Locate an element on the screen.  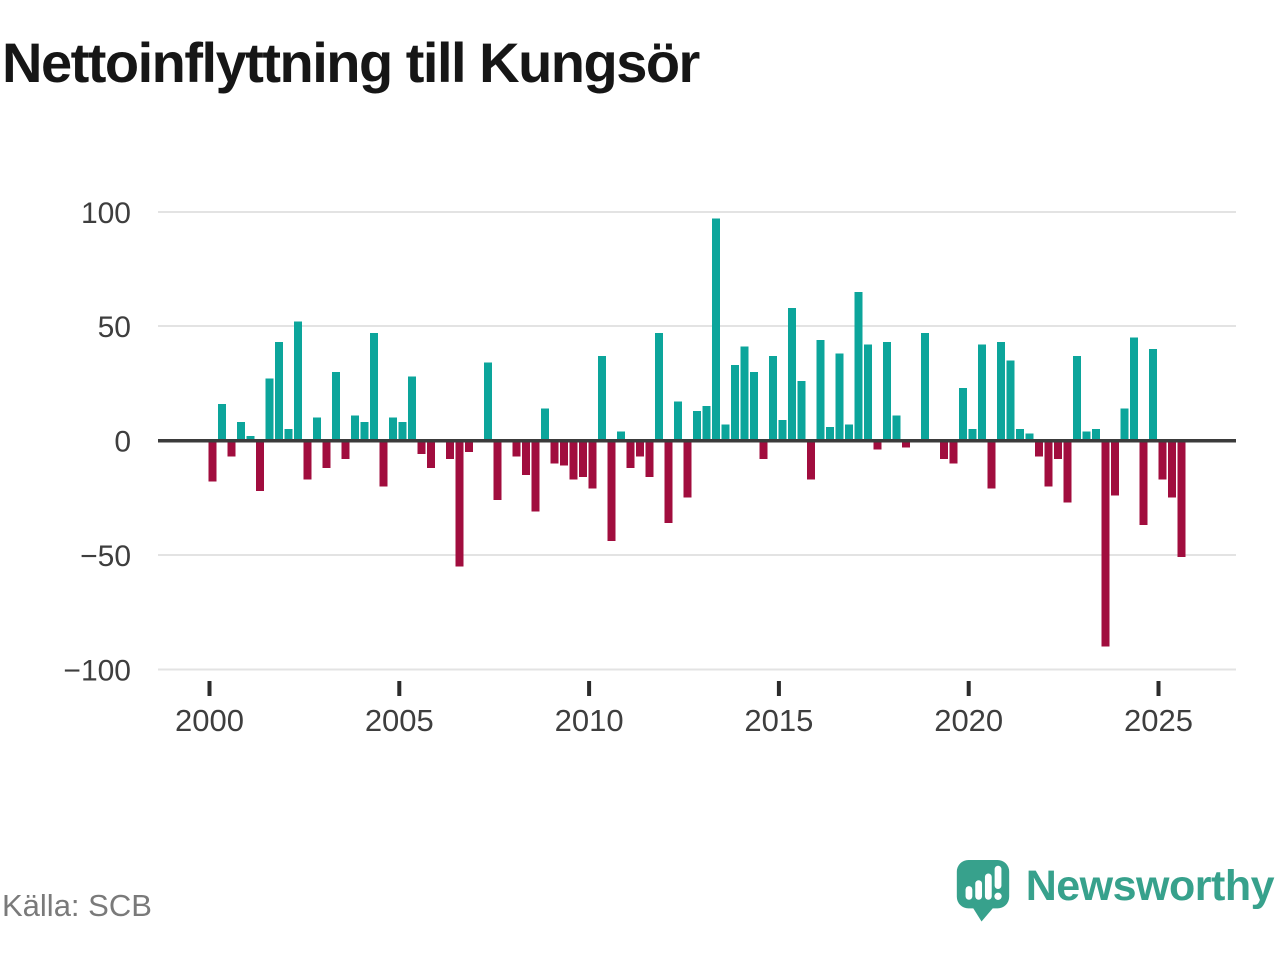
source-label: Källa: SCB is located at coordinates (77, 905).